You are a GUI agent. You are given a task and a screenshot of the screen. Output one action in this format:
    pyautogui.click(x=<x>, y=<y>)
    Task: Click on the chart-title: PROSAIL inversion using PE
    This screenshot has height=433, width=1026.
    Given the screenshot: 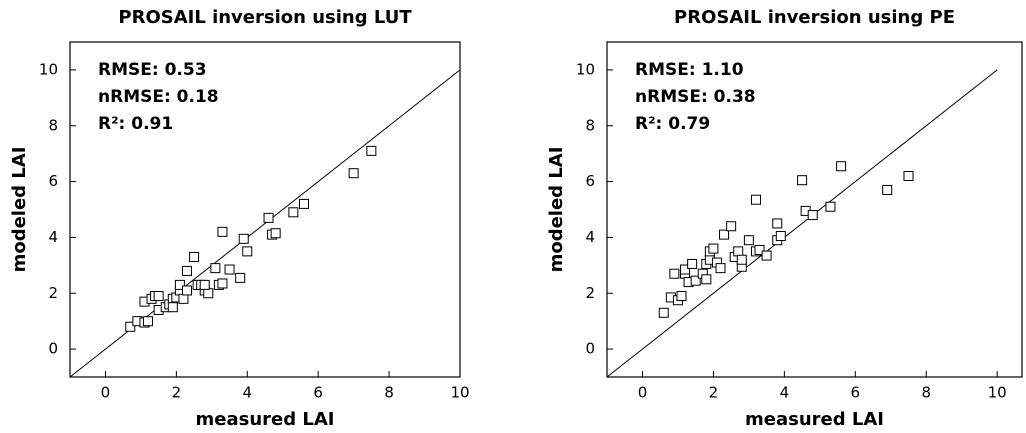 What is the action you would take?
    pyautogui.click(x=814, y=17)
    